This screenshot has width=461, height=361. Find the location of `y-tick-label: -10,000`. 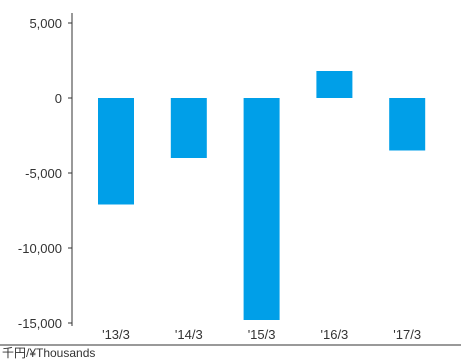

y-tick-label: -10,000 is located at coordinates (40, 248).